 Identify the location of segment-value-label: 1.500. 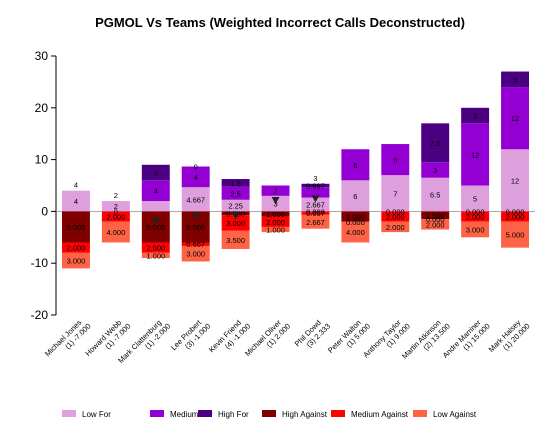
(435, 215).